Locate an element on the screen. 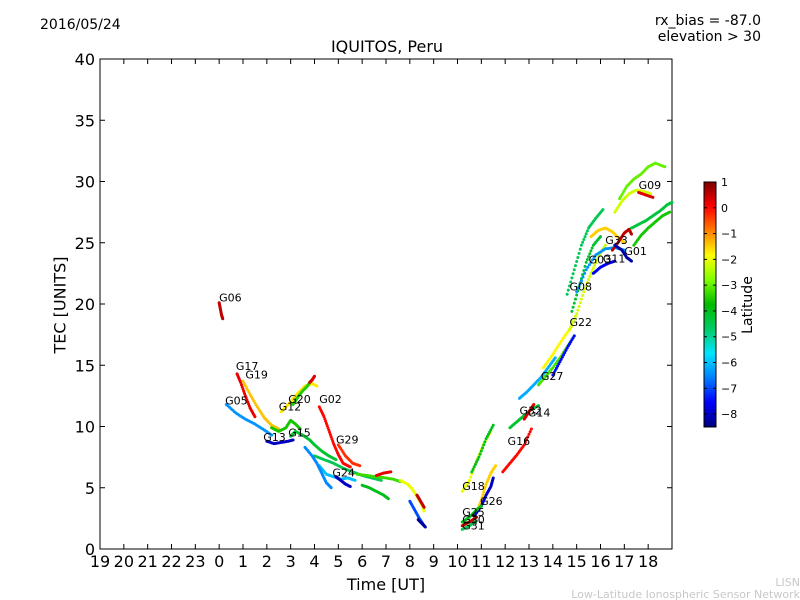  colorbar-tick-label: 1 is located at coordinates (724, 182).